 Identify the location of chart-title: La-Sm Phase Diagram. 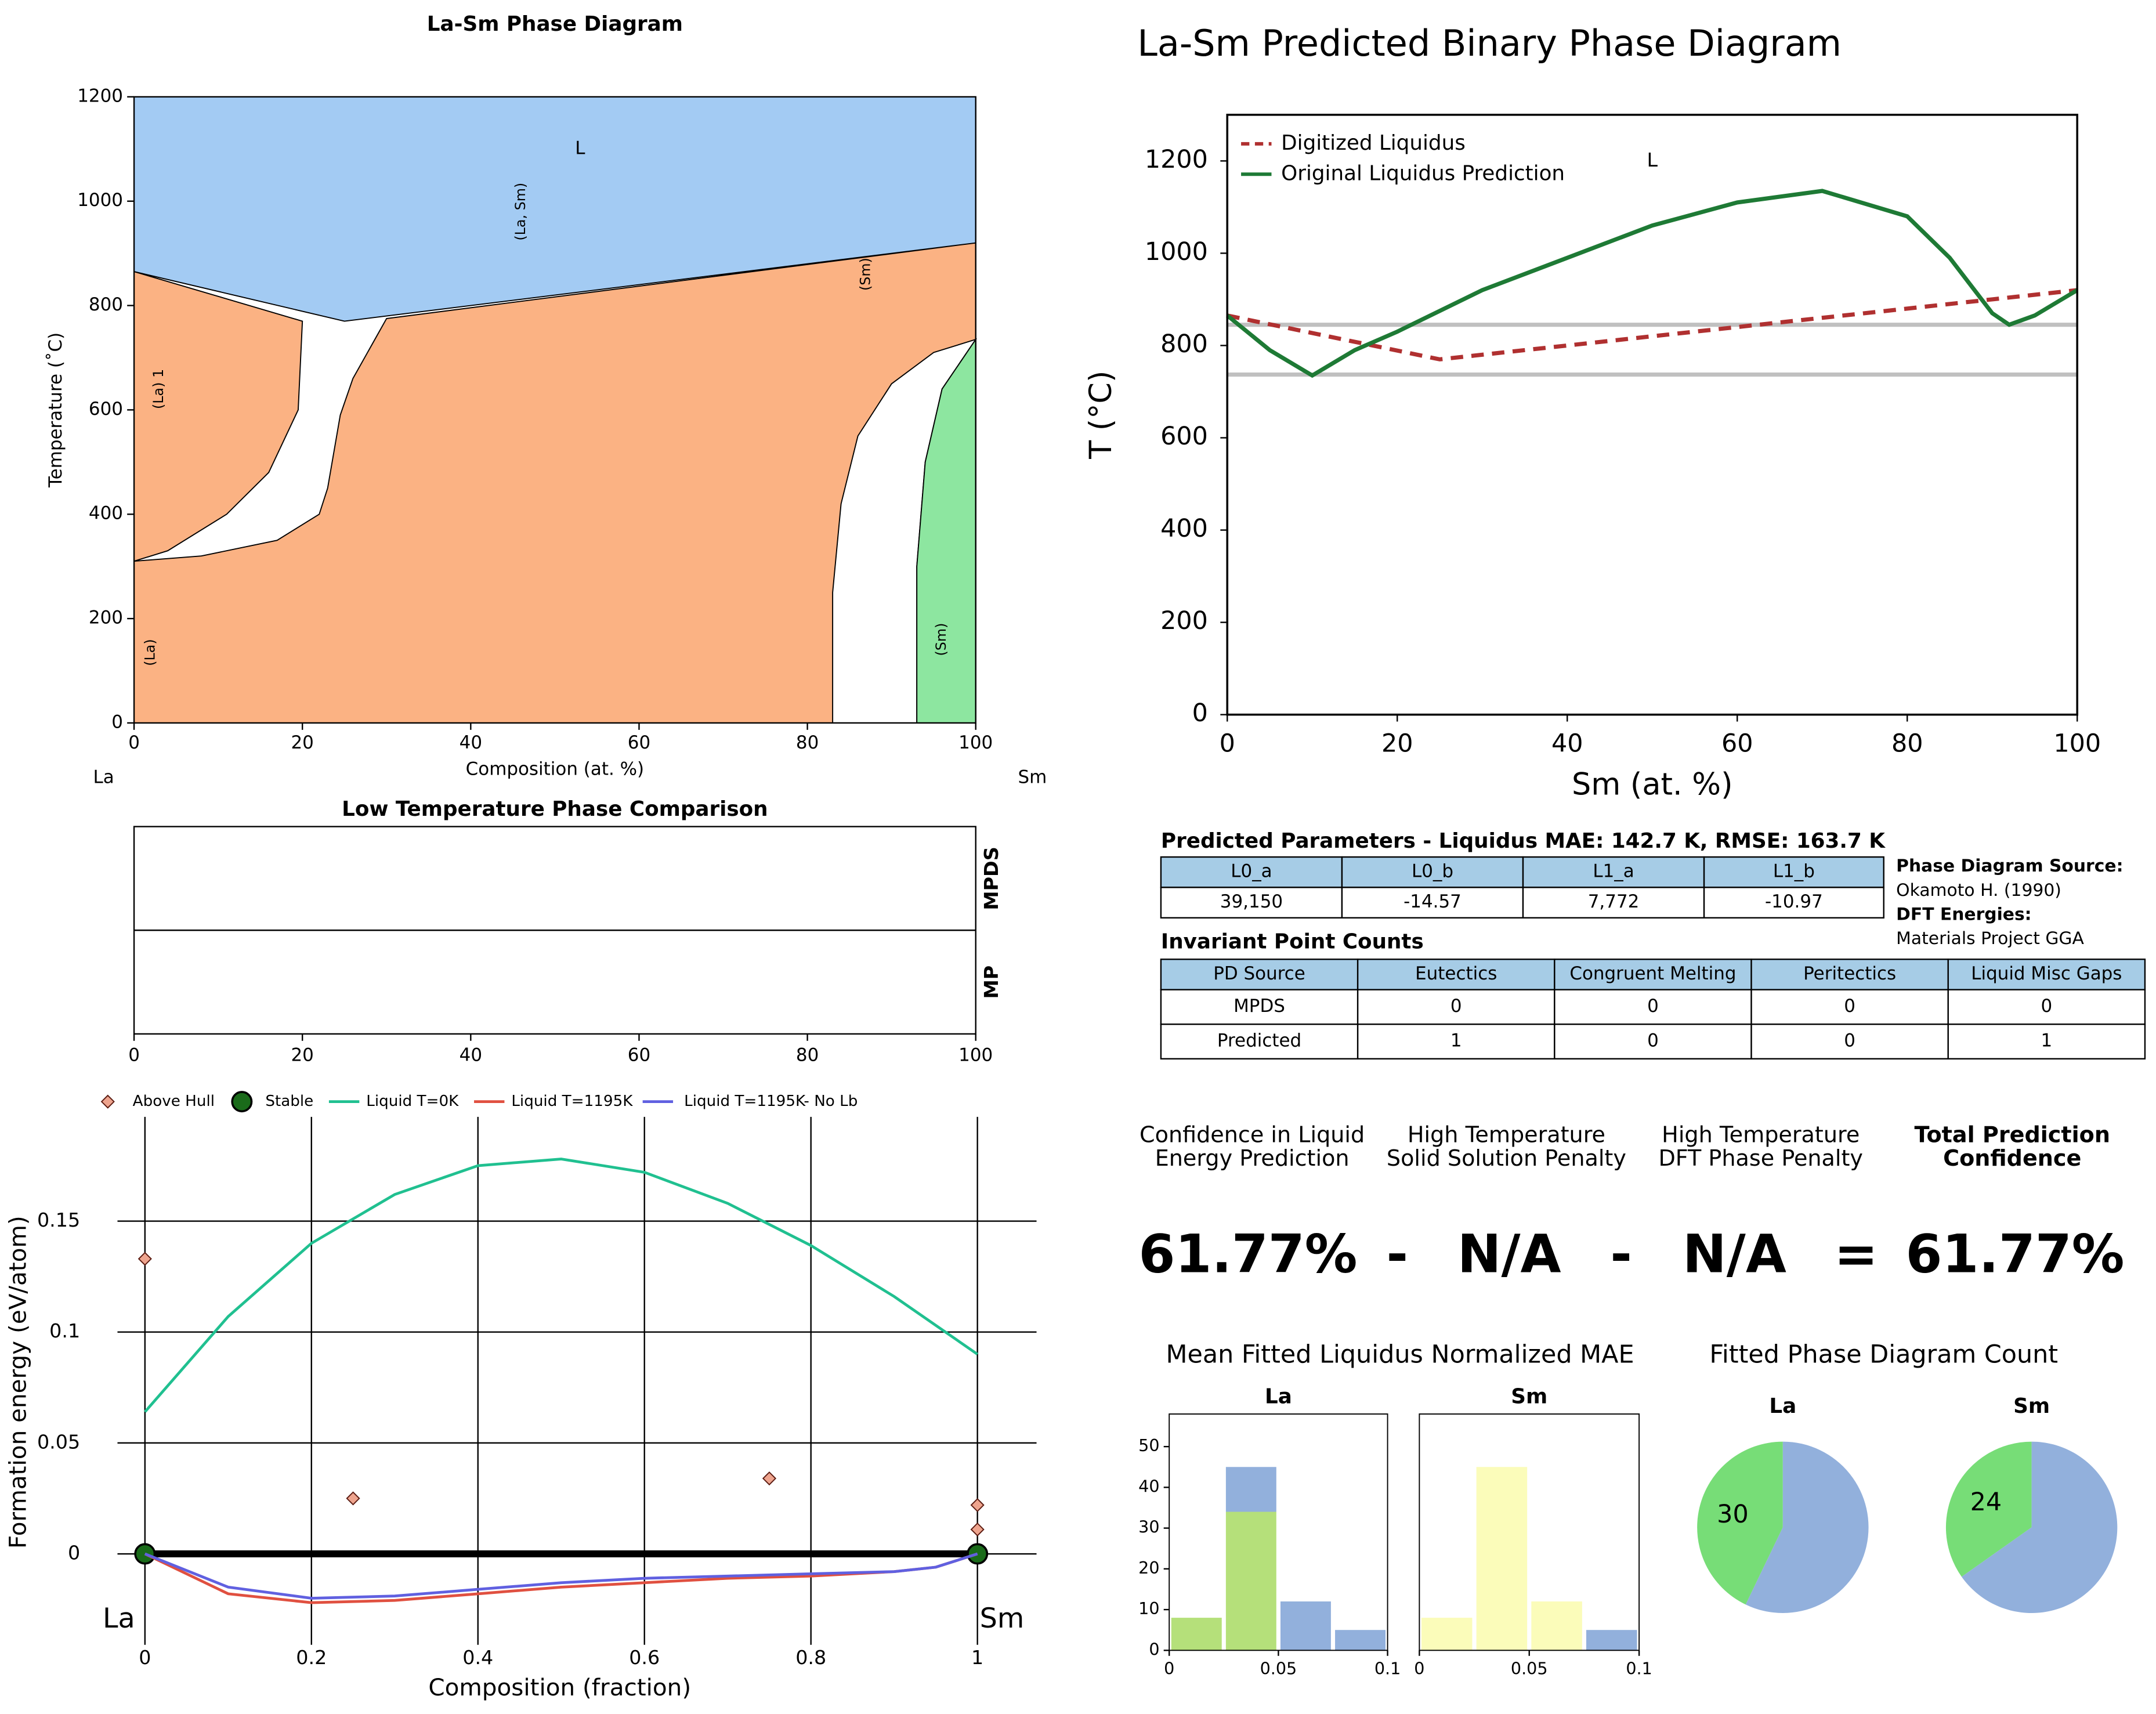
(555, 24).